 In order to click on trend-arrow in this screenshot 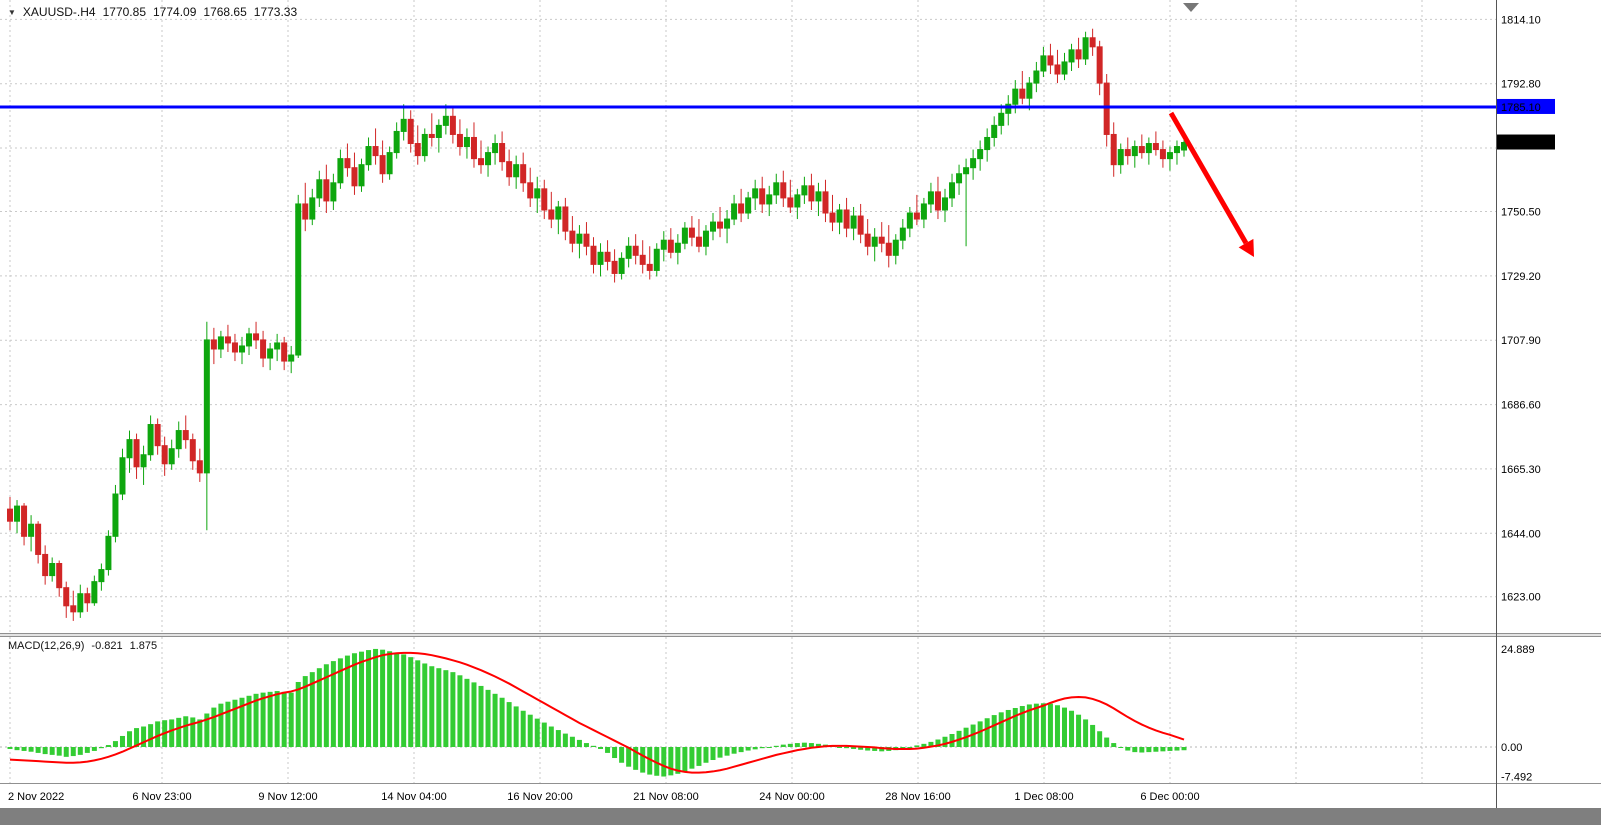, I will do `click(1211, 184)`.